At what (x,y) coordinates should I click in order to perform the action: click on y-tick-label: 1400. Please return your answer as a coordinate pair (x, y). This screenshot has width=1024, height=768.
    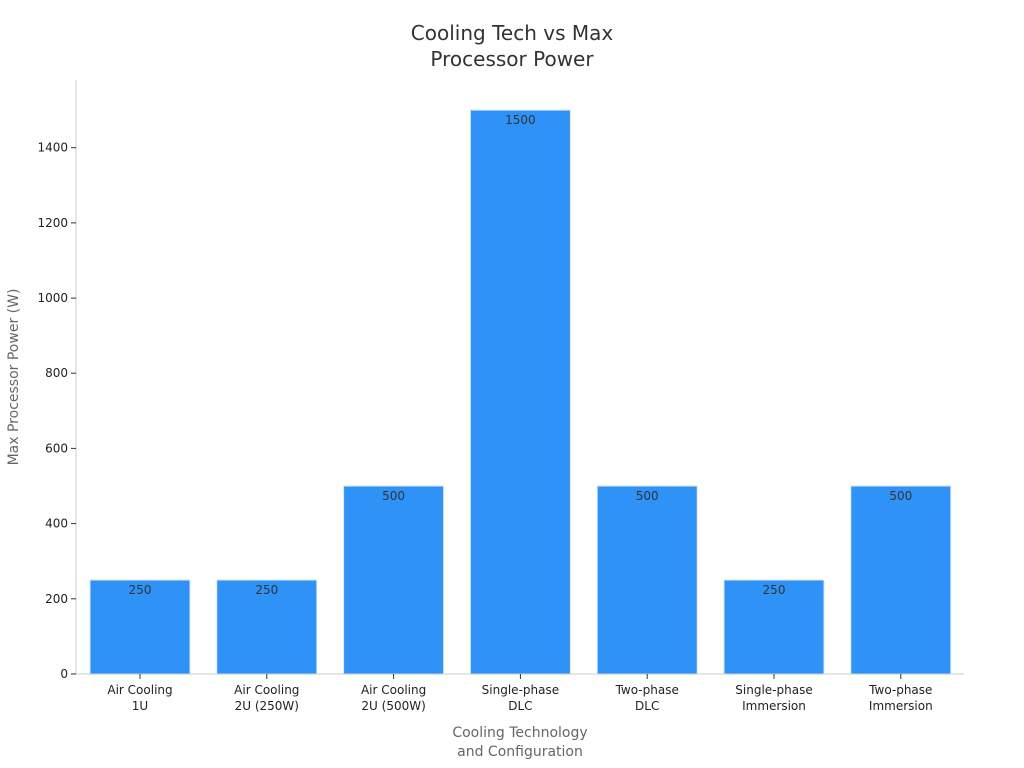
    Looking at the image, I should click on (52, 148).